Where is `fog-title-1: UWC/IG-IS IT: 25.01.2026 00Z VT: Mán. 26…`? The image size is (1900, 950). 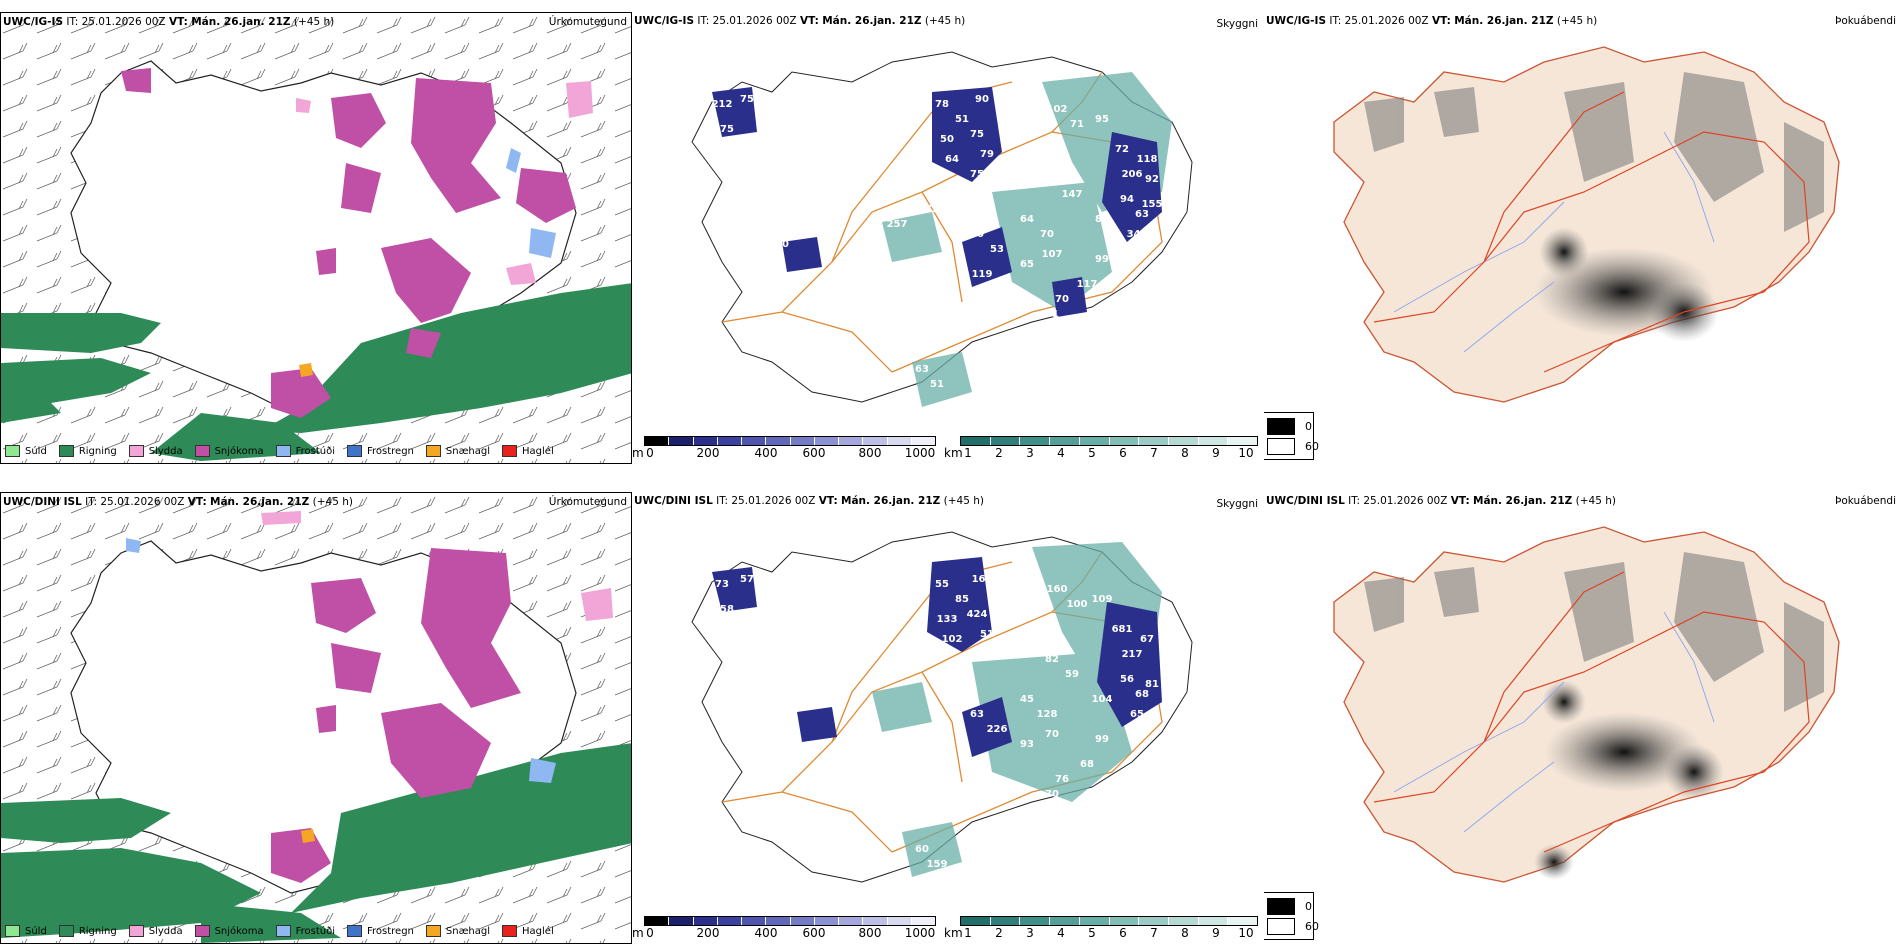
fog-title-1: UWC/IG-IS IT: 25.01.2026 00Z VT: Mán. 26… is located at coordinates (1432, 21).